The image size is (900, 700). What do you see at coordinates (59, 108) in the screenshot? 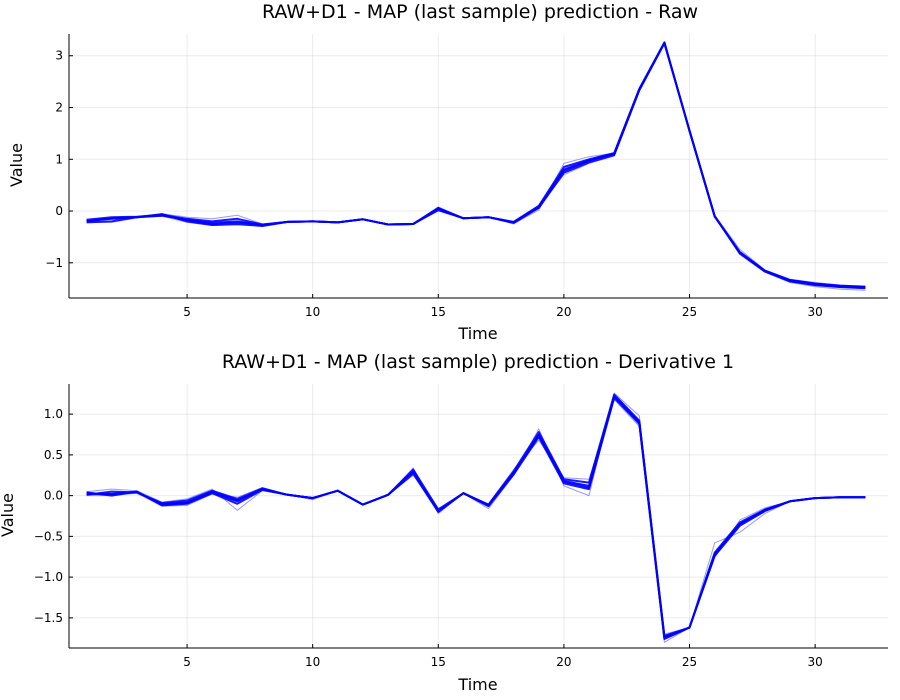
I see `y-tick-label: 2` at bounding box center [59, 108].